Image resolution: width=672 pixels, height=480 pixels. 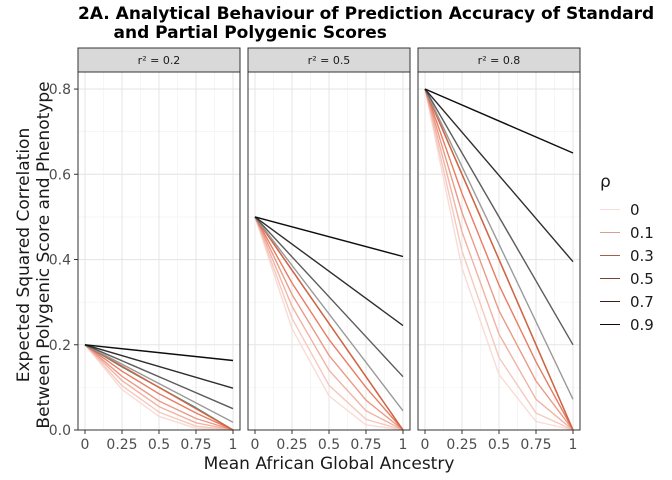 What do you see at coordinates (642, 232) in the screenshot?
I see `legend-label: 0.1` at bounding box center [642, 232].